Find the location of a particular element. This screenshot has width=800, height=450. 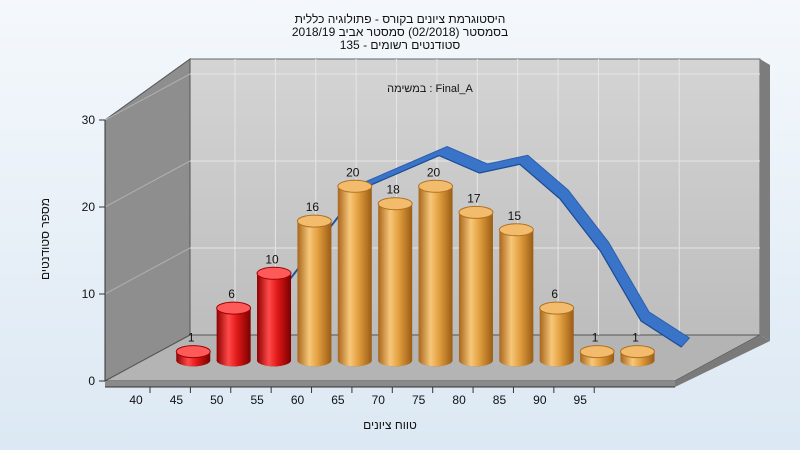

x-tick-label: 70 is located at coordinates (379, 400).